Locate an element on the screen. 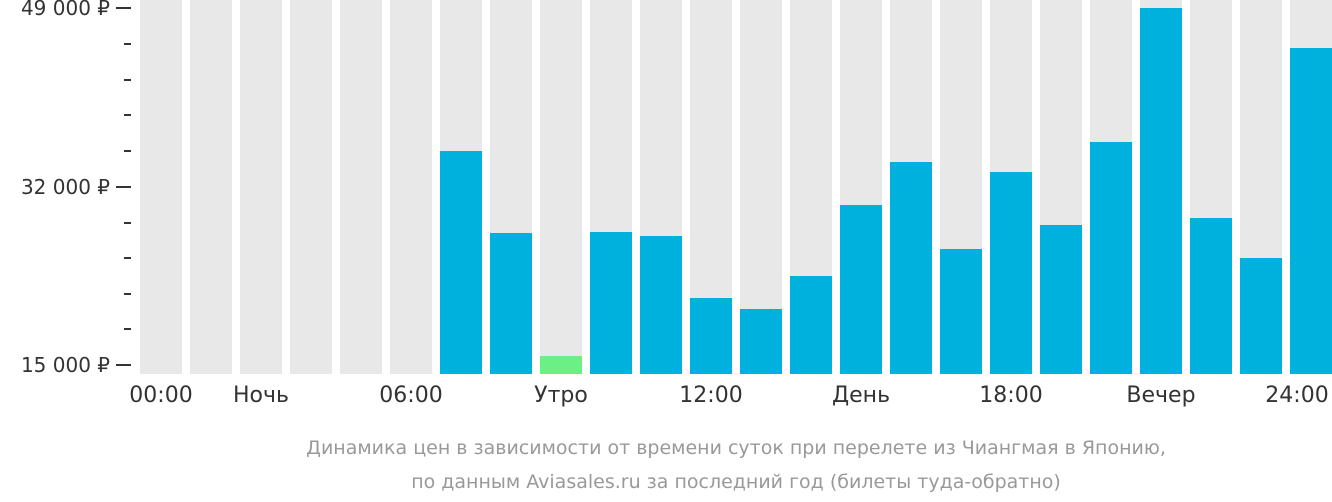 The image size is (1332, 502). x-axis-label: 12:00 is located at coordinates (711, 395).